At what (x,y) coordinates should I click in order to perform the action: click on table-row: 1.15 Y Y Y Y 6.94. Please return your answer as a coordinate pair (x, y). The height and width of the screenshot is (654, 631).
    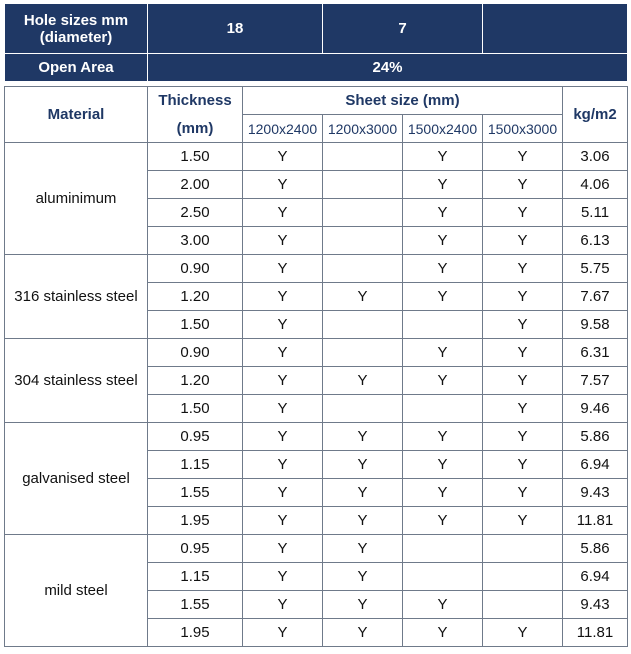
    Looking at the image, I should click on (316, 464).